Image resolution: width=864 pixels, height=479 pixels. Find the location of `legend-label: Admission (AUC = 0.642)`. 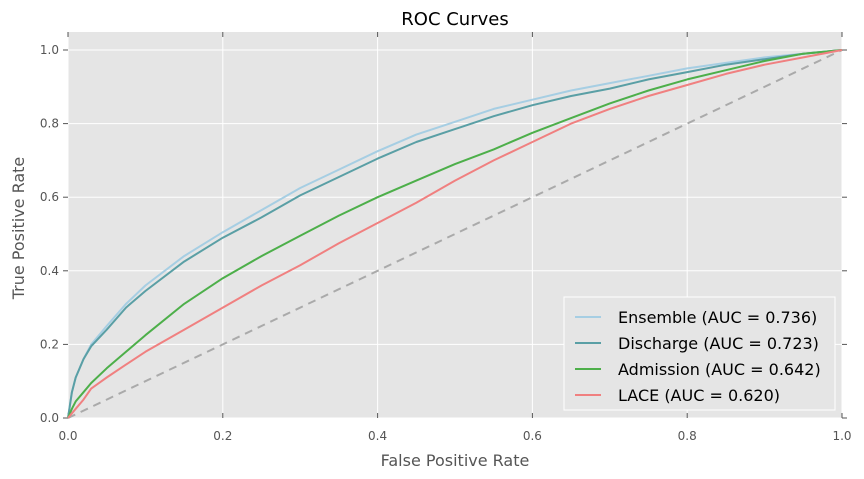

legend-label: Admission (AUC = 0.642) is located at coordinates (719, 369).